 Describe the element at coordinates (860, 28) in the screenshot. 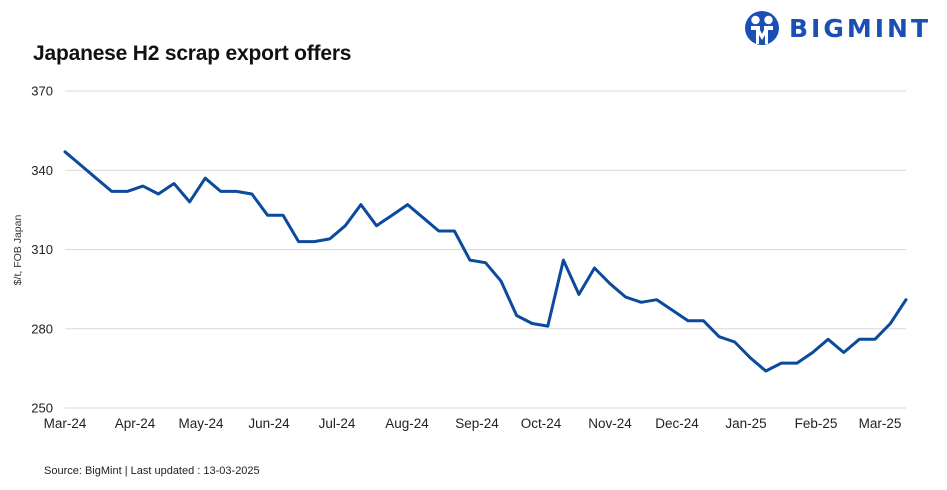

I see `brand-name: BIGMINT` at that location.